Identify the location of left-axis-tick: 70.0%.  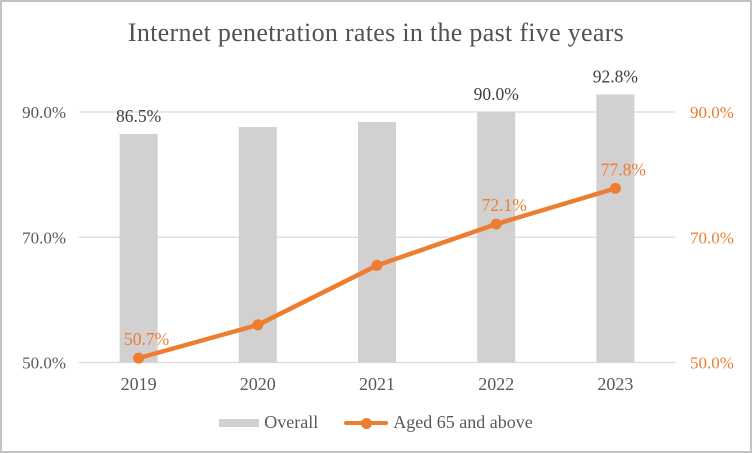
(44, 237).